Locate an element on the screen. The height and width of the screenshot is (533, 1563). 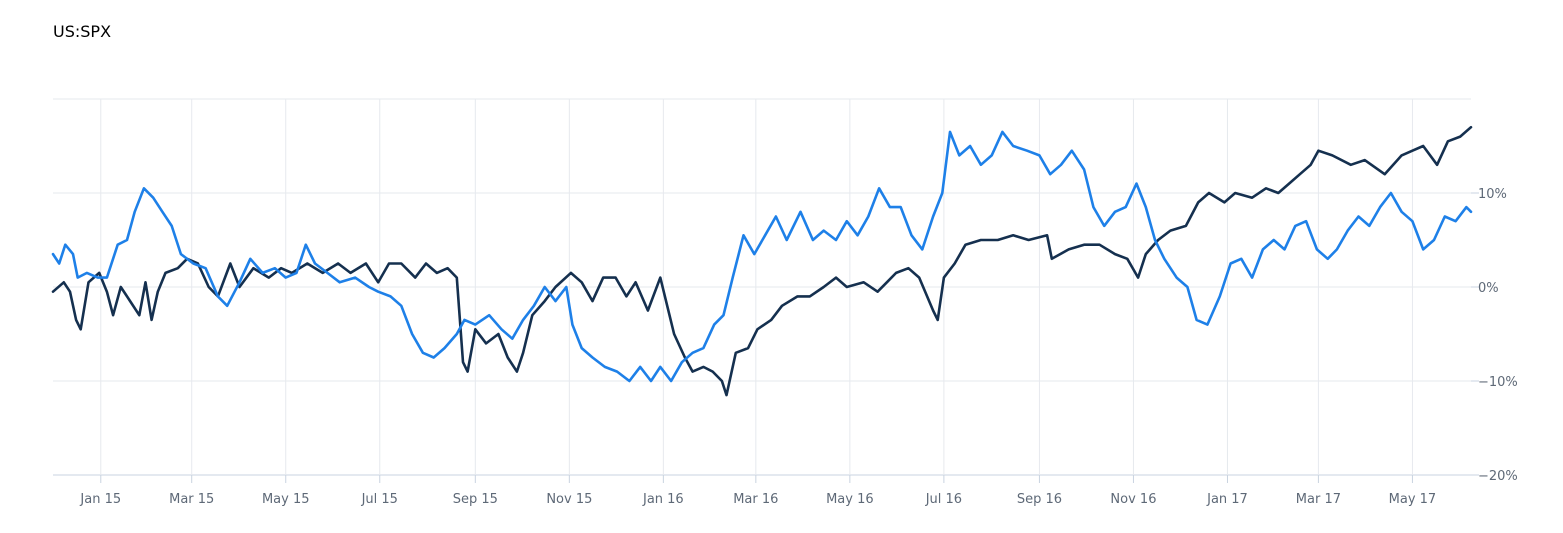
x-tick-label: Jul 15 is located at coordinates (379, 499).